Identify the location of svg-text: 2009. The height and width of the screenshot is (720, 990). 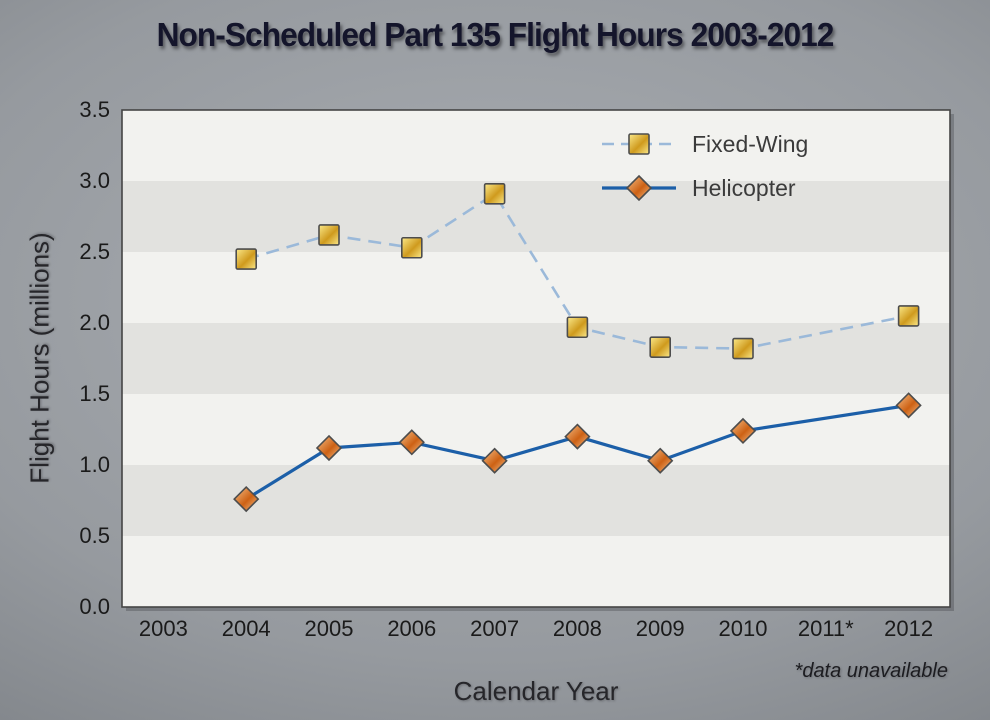
(660, 628).